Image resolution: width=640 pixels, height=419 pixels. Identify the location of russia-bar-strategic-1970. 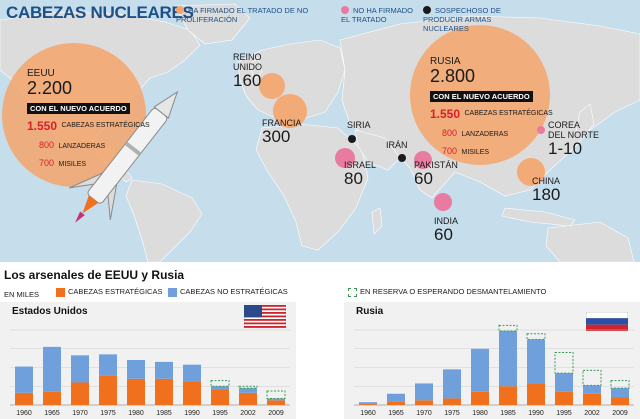
(424, 402).